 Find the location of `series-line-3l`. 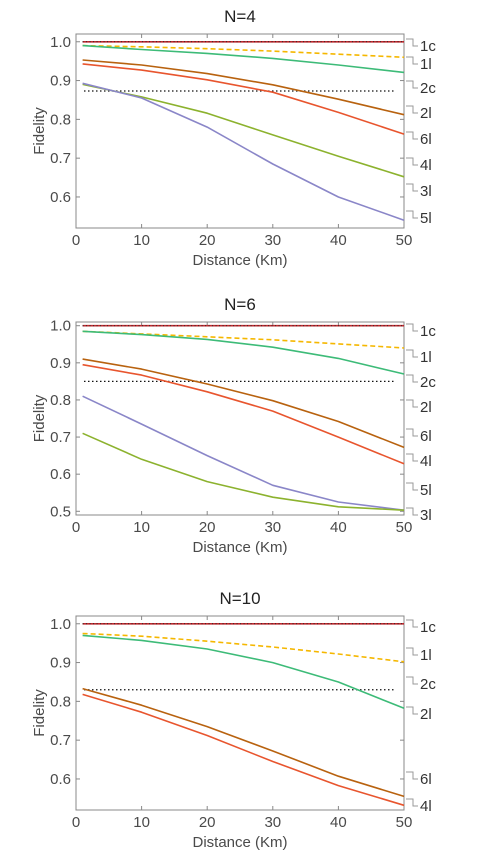

series-line-3l is located at coordinates (243, 151).